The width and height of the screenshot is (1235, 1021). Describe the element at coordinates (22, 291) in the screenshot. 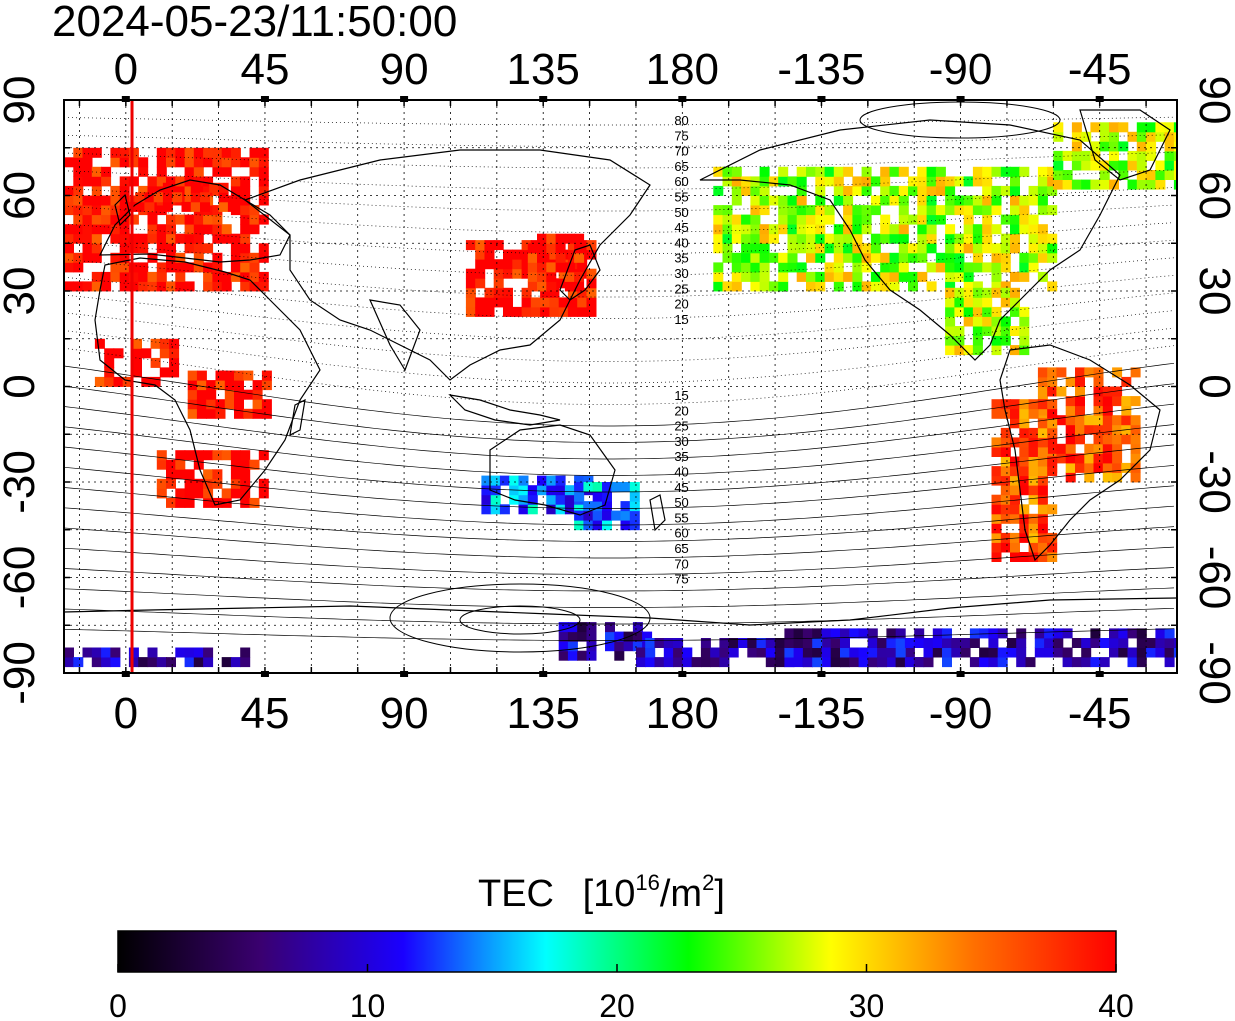

I see `lat-label-left: 30` at that location.